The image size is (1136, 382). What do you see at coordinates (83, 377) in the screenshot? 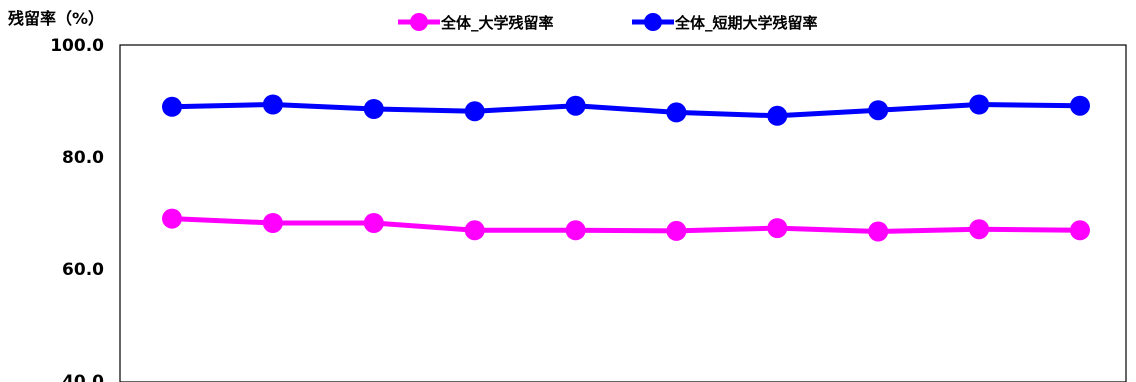
I see `y-tick-label: 40.0` at bounding box center [83, 377].